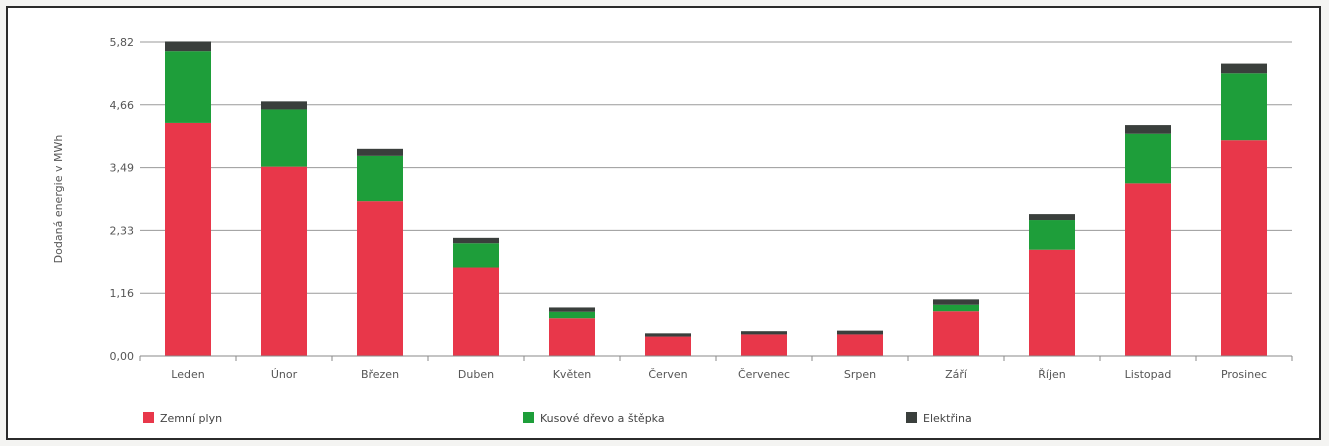 The height and width of the screenshot is (446, 1329). Describe the element at coordinates (476, 374) in the screenshot. I see `x-tick-label: Duben` at that location.